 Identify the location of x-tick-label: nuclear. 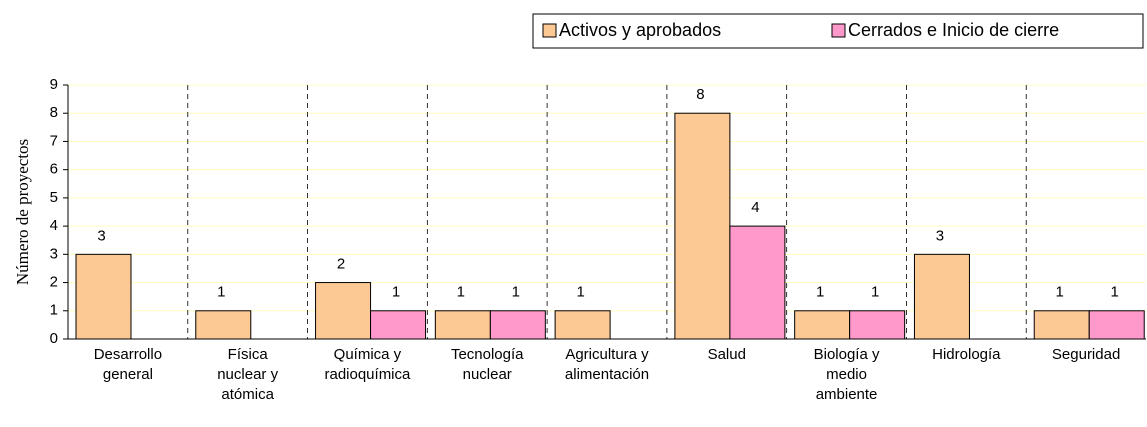
(487, 374).